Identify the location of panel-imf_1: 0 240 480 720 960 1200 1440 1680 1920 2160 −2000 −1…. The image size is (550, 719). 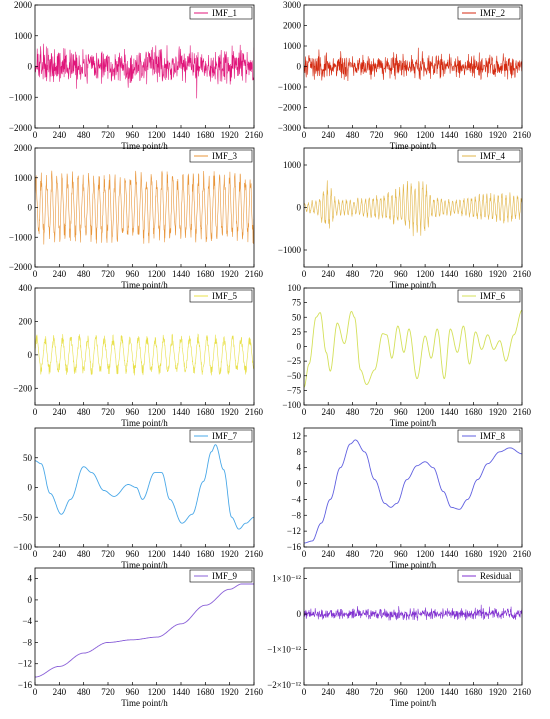
(136, 75).